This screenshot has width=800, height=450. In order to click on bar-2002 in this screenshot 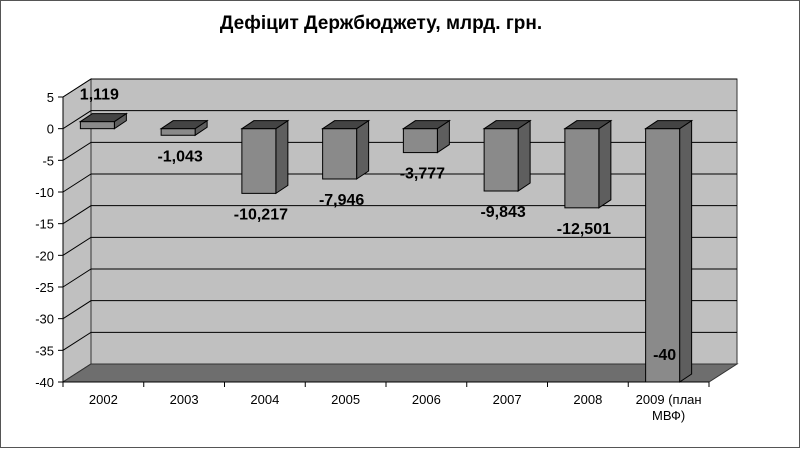, I will do `click(103, 121)`.